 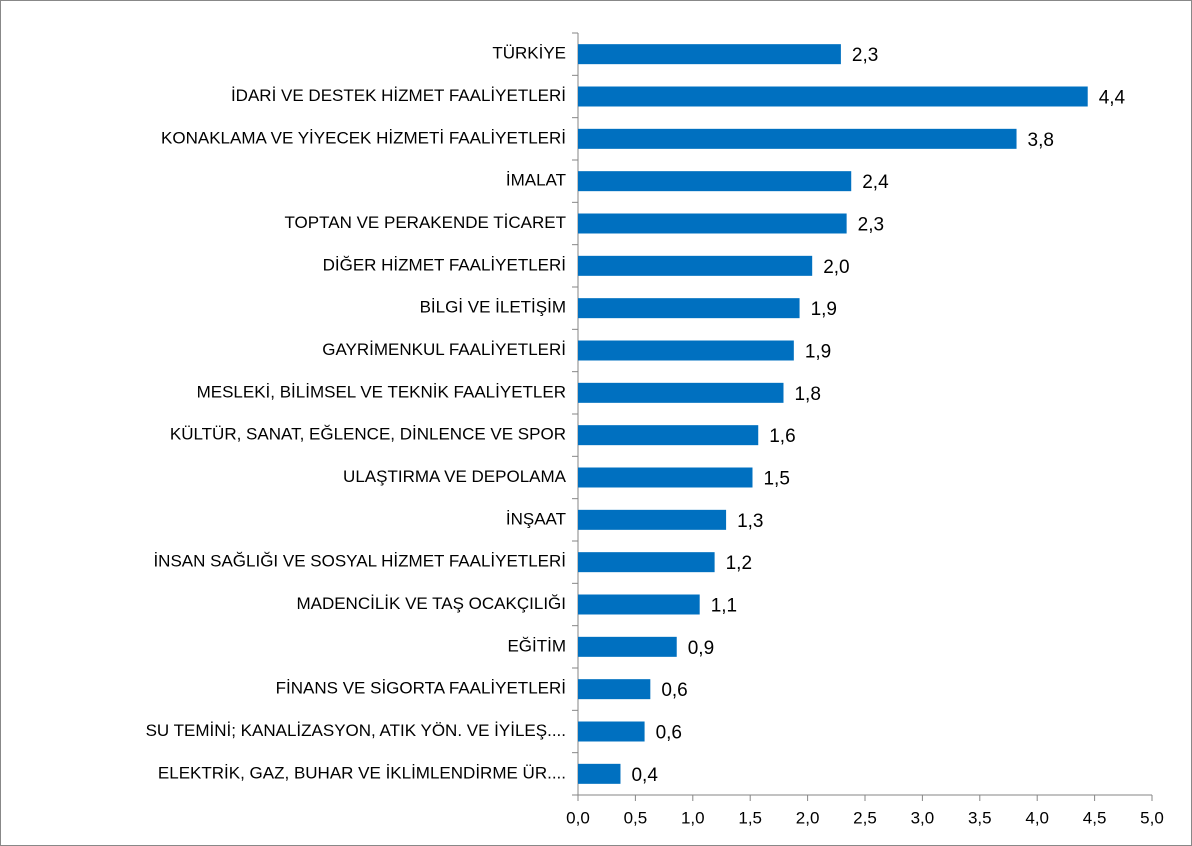 I want to click on category-label: TOPTAN VE PERAKENDE TİCARET, so click(x=425, y=222).